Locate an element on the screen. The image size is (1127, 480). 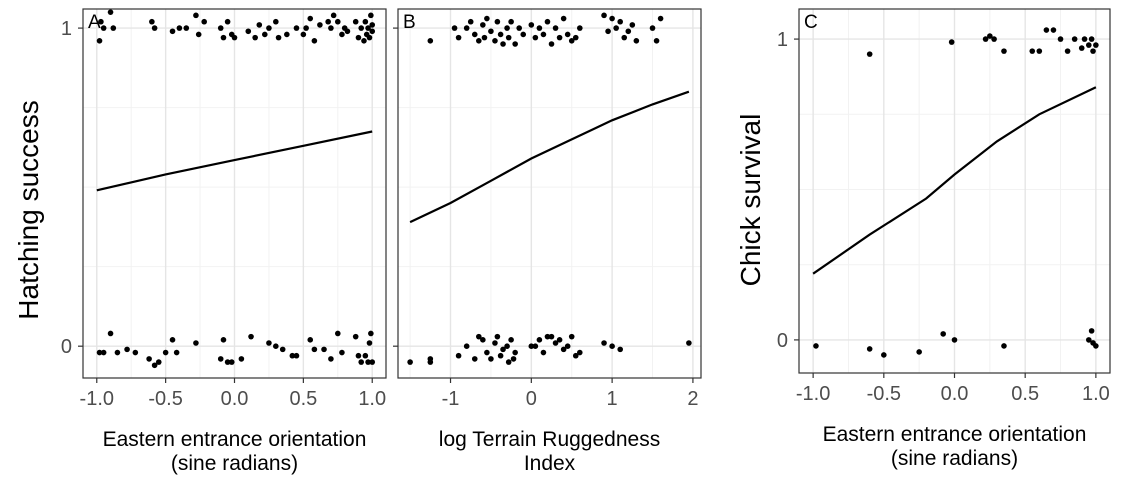
panel-label: A is located at coordinates (94, 22).